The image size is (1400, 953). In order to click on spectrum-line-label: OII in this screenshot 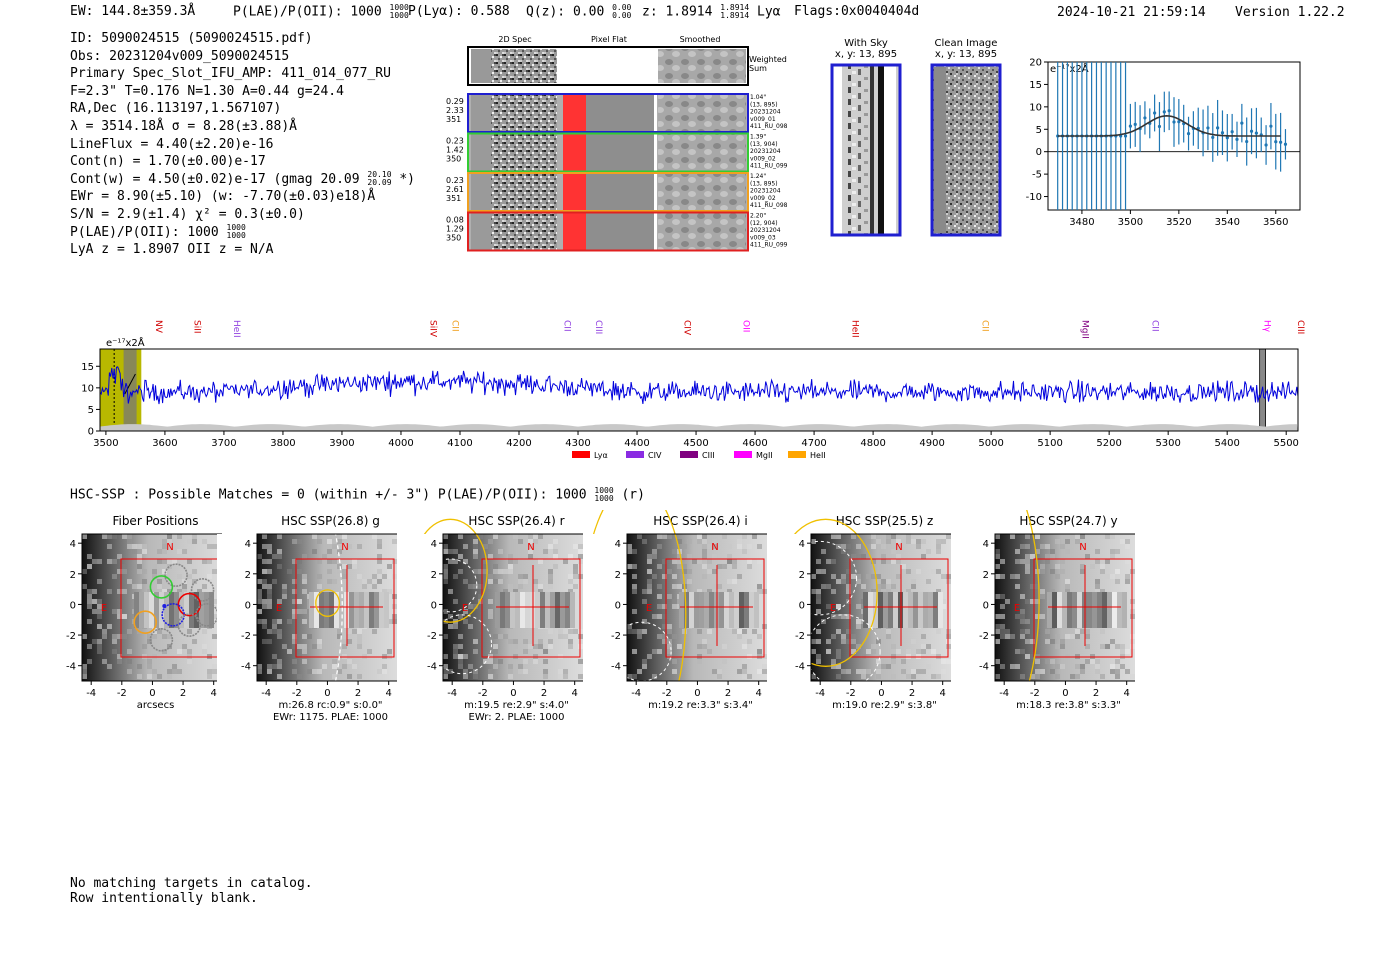, I will do `click(745, 326)`.